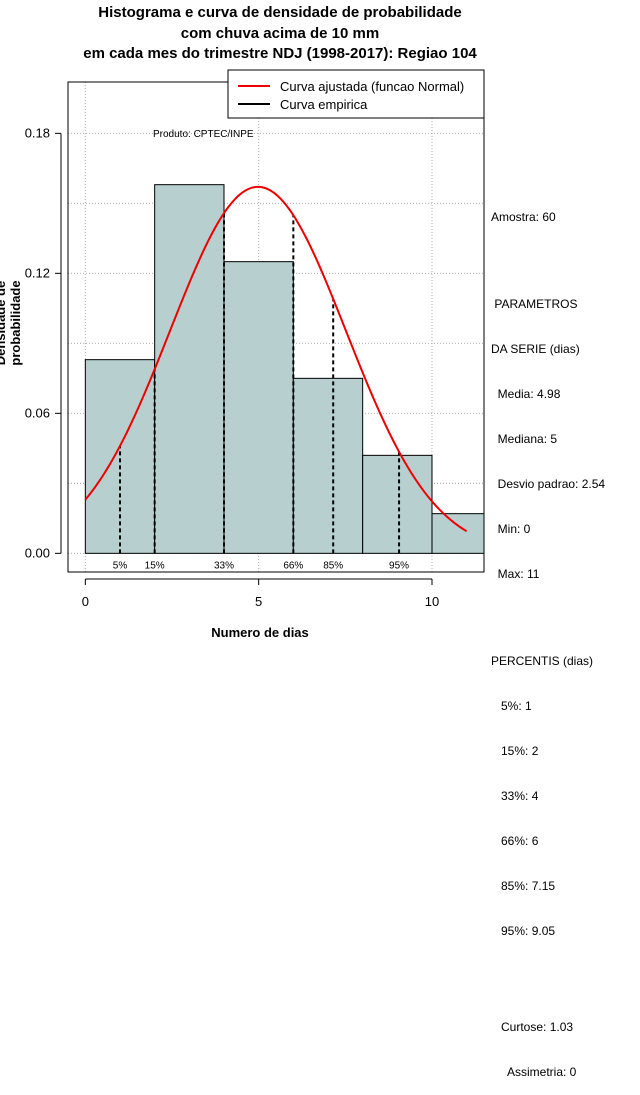  I want to click on sample-size: Amostra: 60, so click(523, 217).